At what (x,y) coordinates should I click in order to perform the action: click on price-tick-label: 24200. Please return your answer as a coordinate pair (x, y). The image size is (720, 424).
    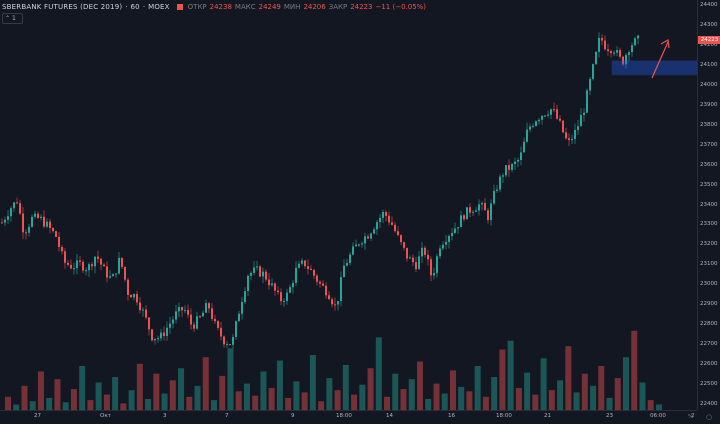
    Looking at the image, I should click on (709, 44).